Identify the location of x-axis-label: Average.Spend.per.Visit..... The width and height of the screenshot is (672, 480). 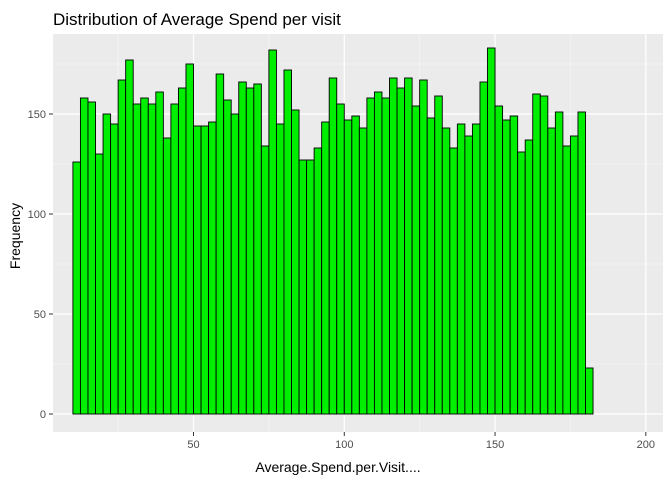
(337, 467).